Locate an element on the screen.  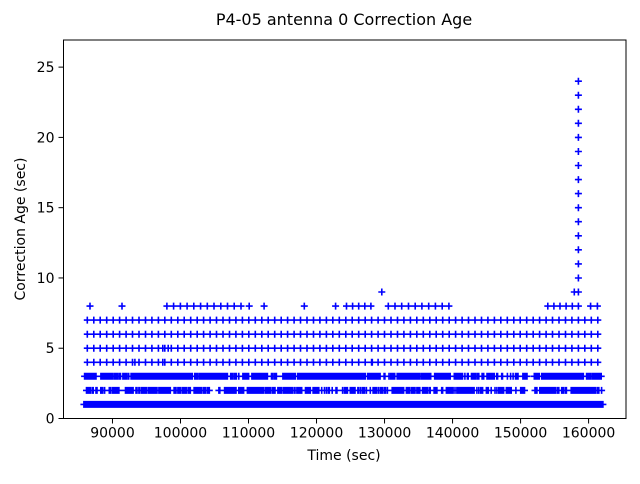
age-8s-points is located at coordinates (343, 306).